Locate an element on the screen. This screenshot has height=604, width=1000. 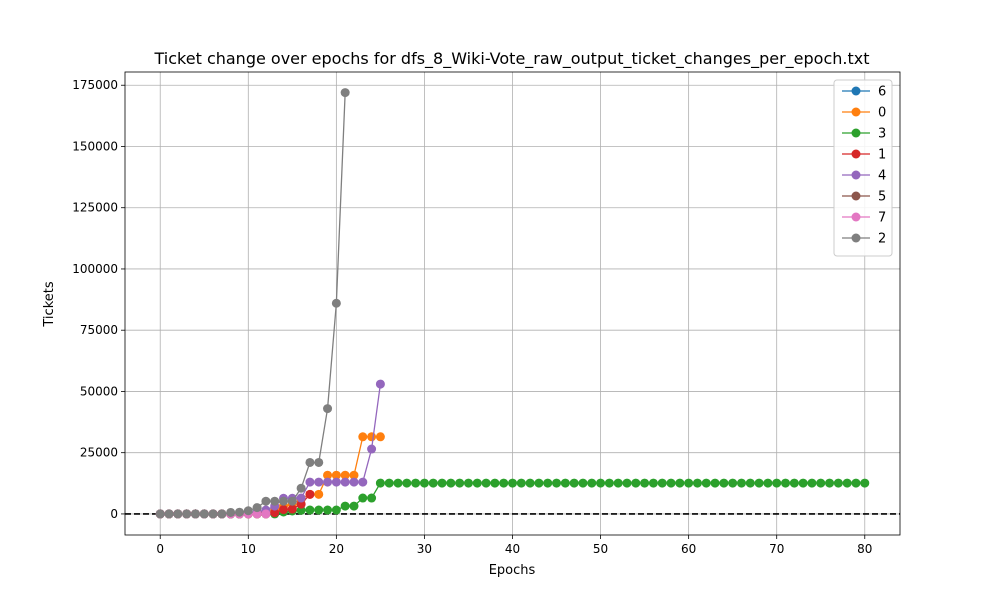
legend-item: 3 is located at coordinates (864, 134).